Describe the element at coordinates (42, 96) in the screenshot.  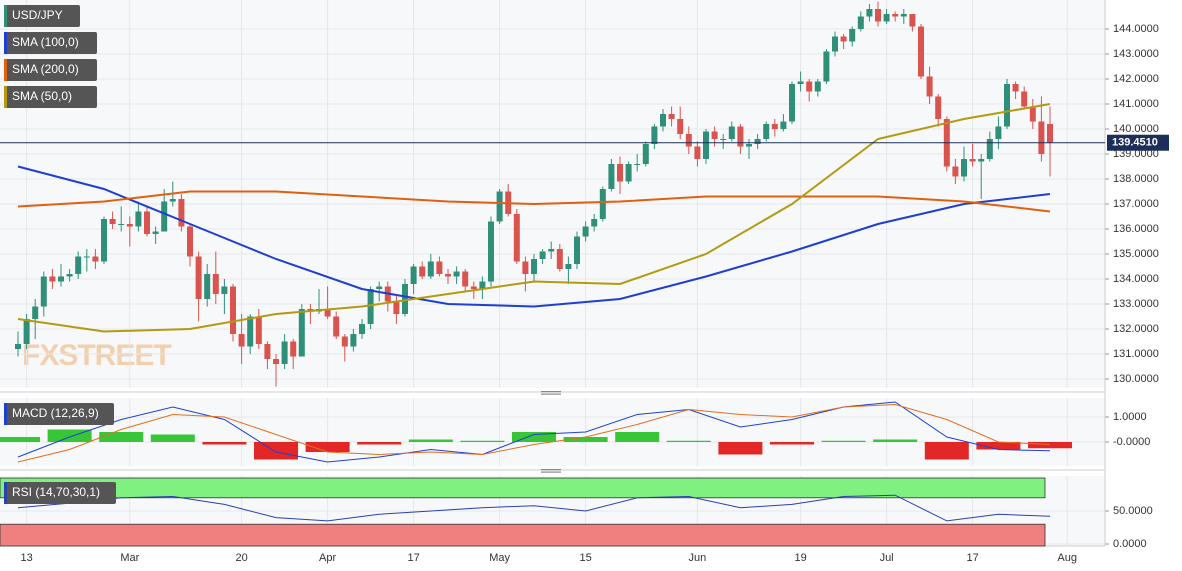
I see `legend-label: SMA (50,0)` at that location.